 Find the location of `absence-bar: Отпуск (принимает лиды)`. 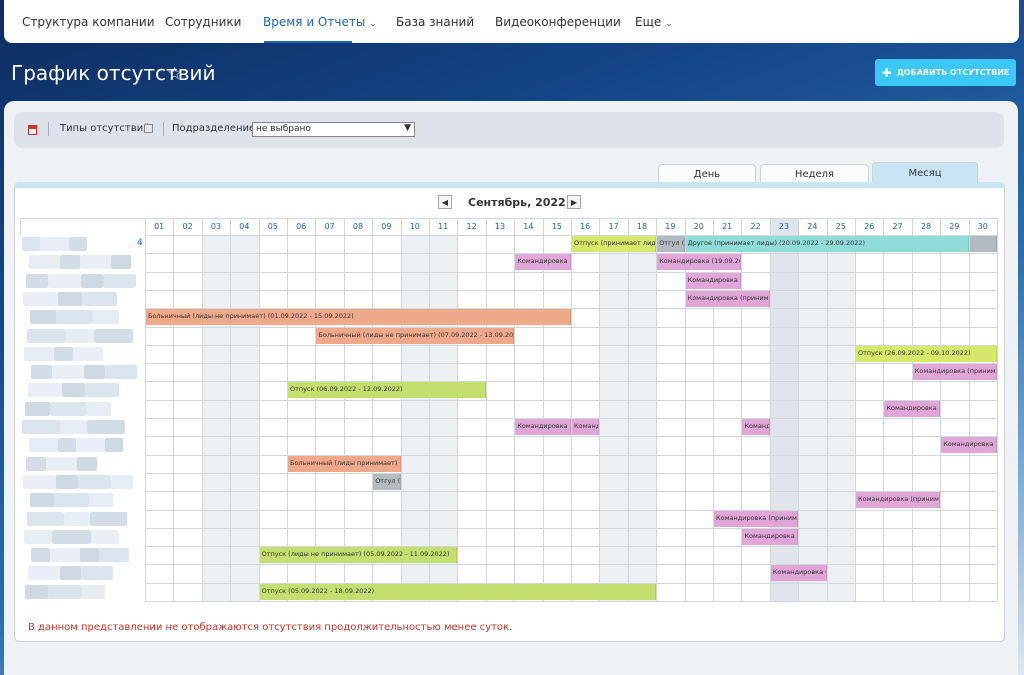

absence-bar: Отпуск (принимает лиды) is located at coordinates (614, 244).